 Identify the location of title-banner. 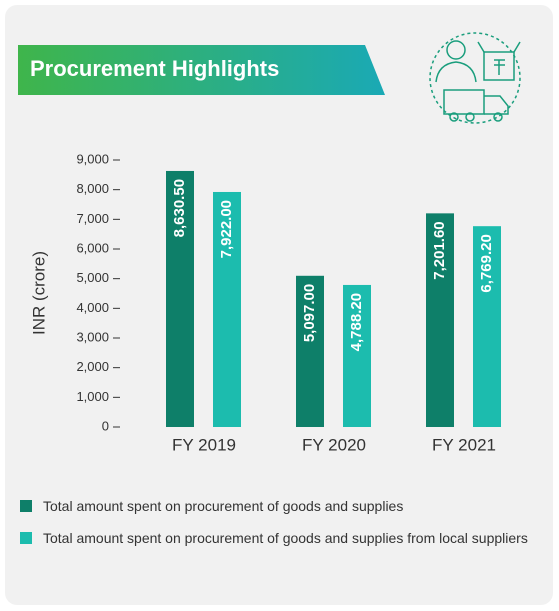
(201, 70).